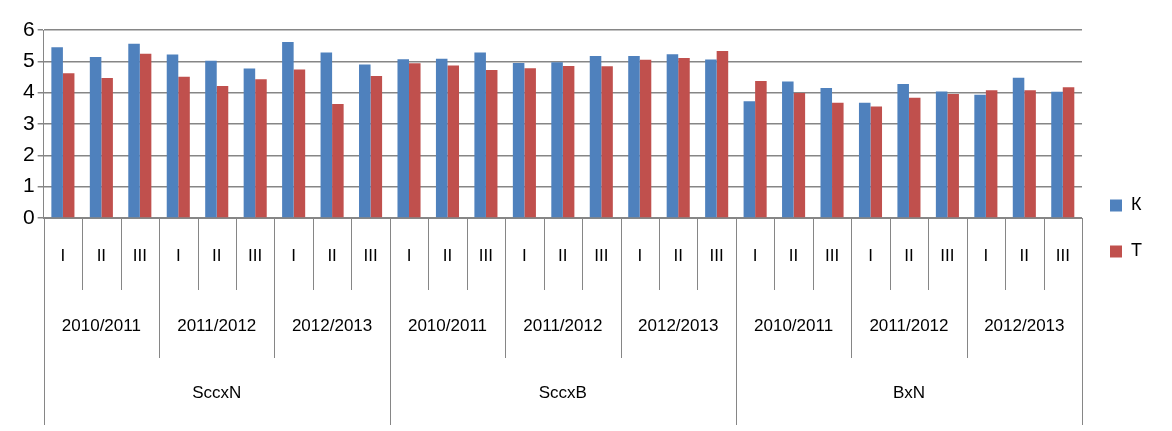  Describe the element at coordinates (1136, 204) in the screenshot. I see `legend-label: К` at that location.